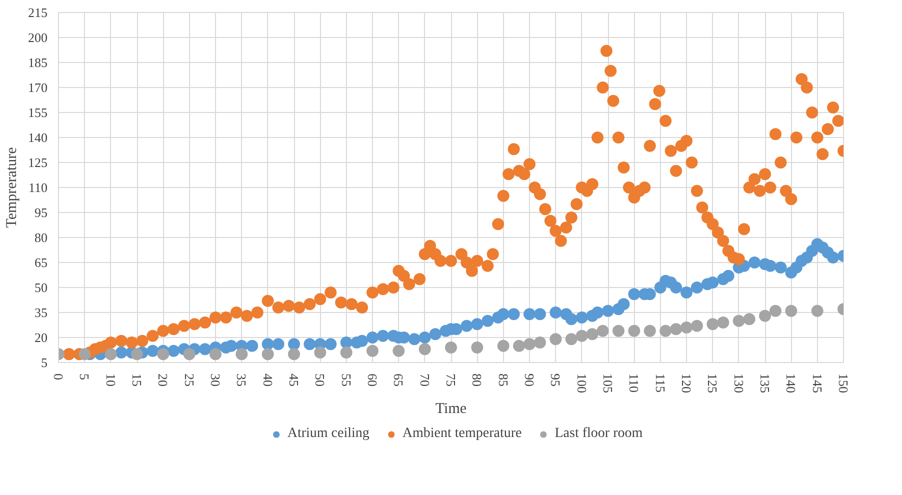 The height and width of the screenshot is (495, 902). Describe the element at coordinates (38, 187) in the screenshot. I see `y-tick-label: 110` at that location.